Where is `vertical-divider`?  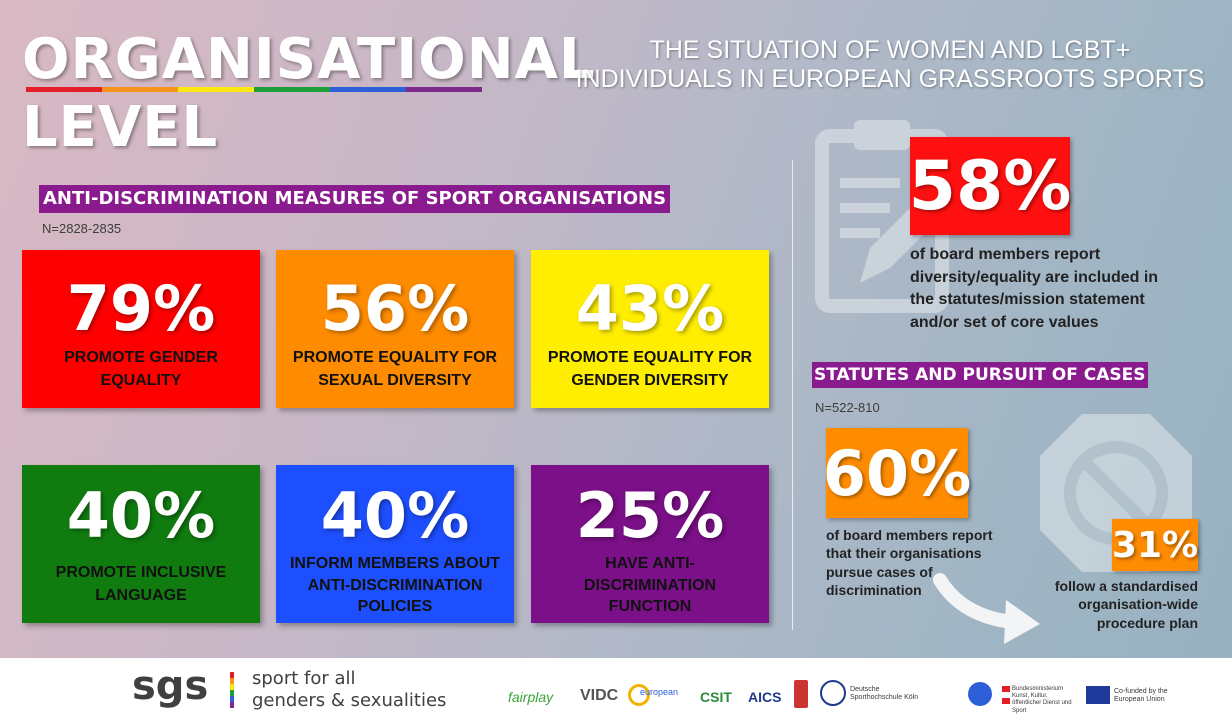 vertical-divider is located at coordinates (792, 395).